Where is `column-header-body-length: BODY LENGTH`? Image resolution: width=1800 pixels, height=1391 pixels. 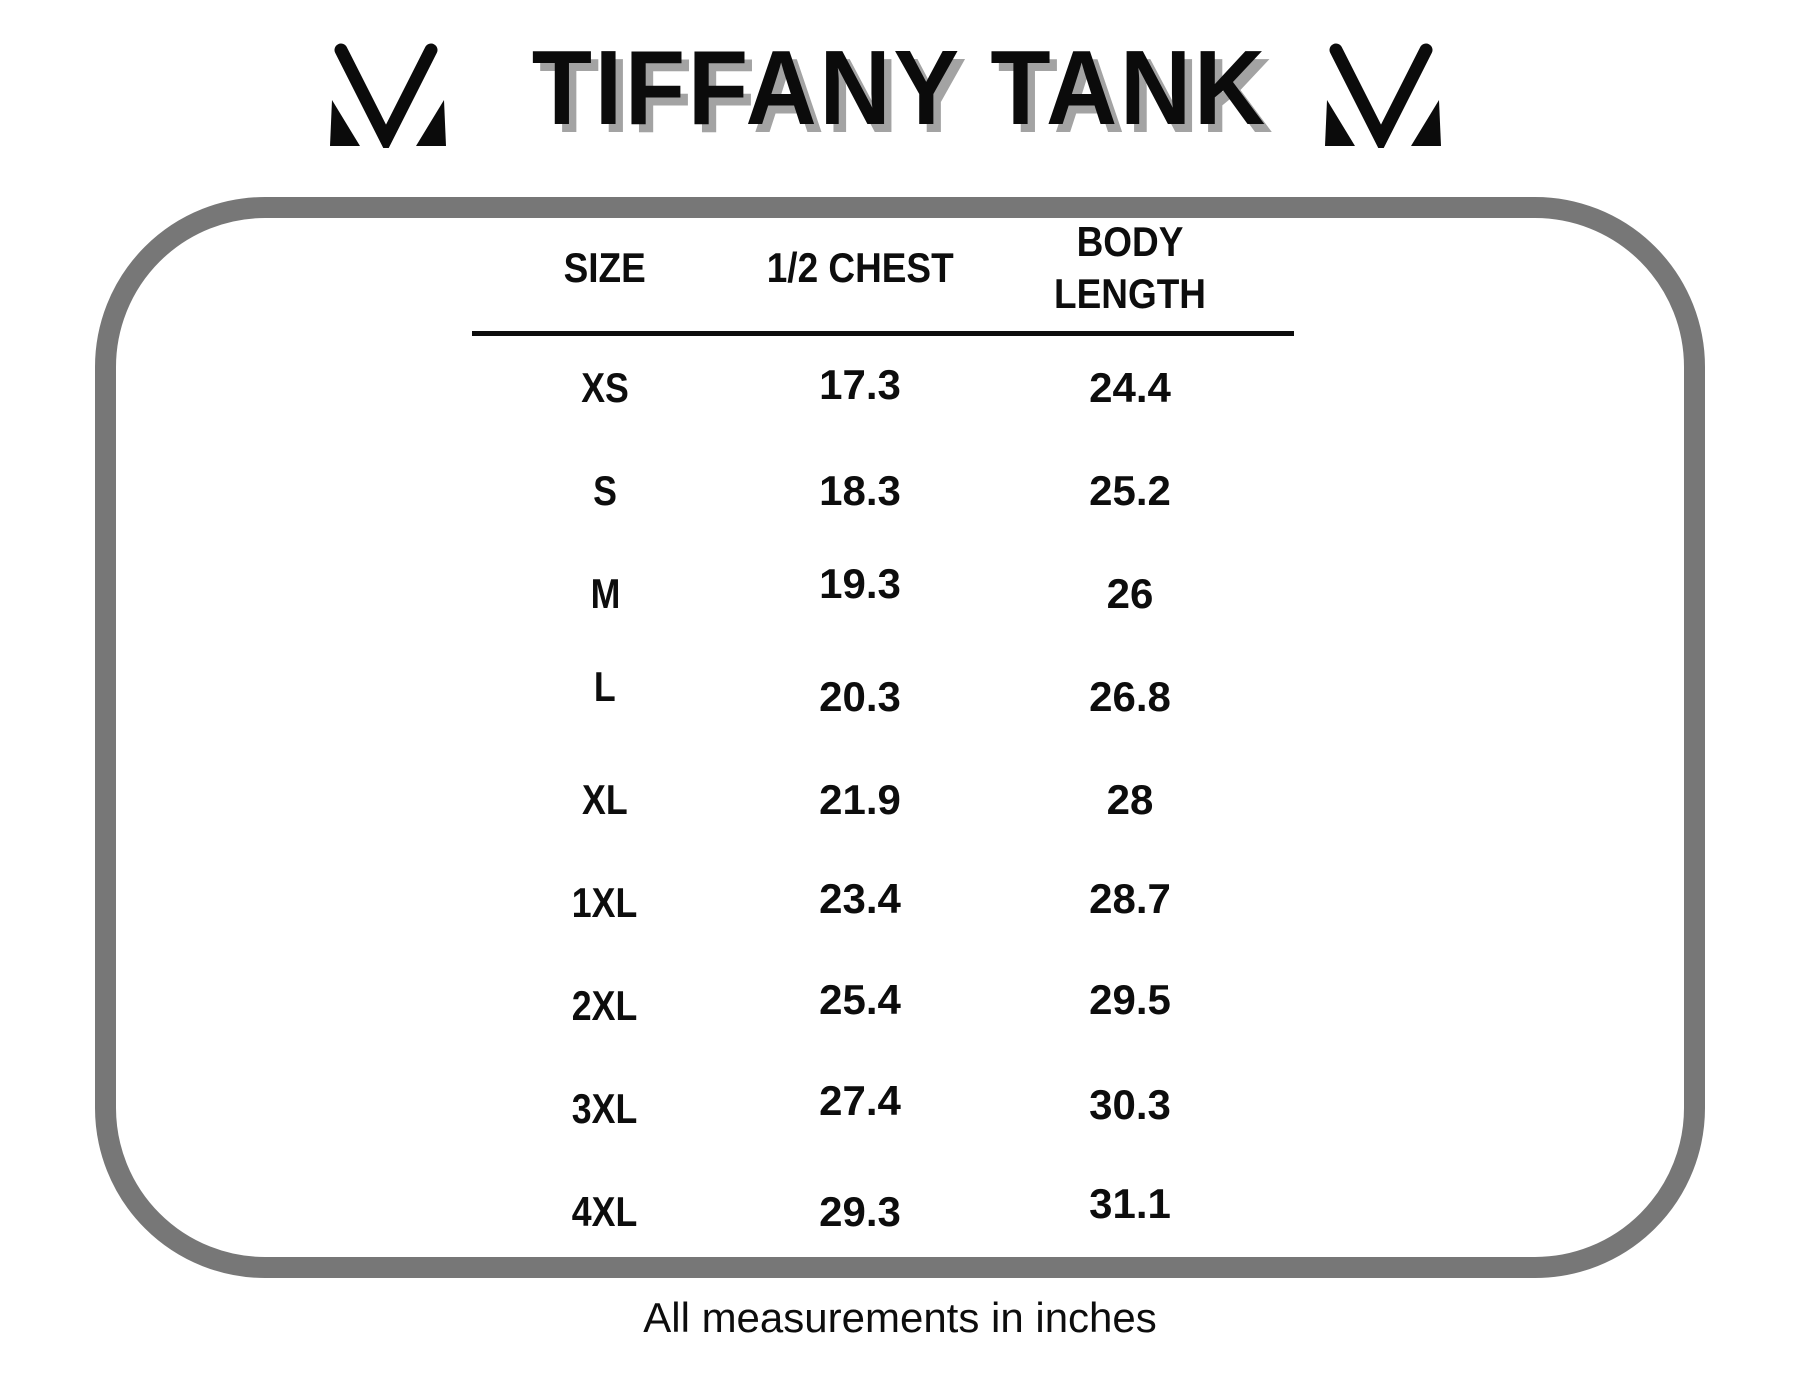 column-header-body-length: BODY LENGTH is located at coordinates (1130, 267).